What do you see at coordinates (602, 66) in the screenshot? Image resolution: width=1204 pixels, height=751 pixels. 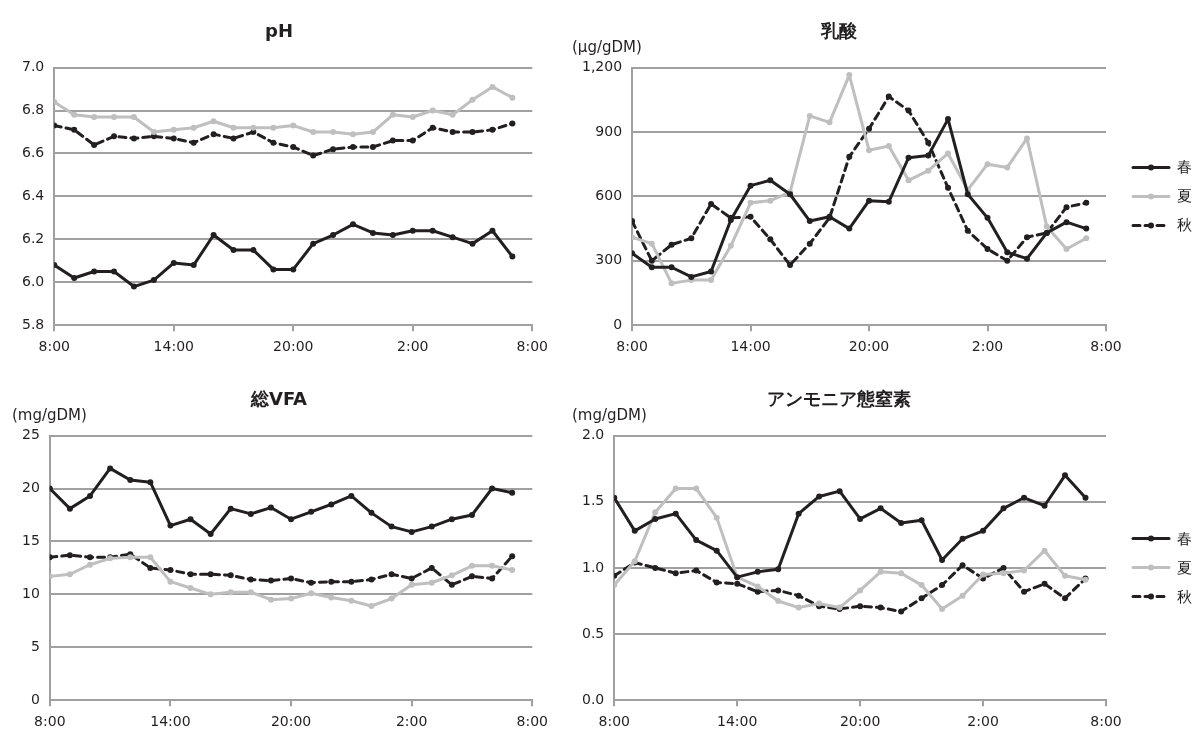 I see `y-tick-label: 1,200` at bounding box center [602, 66].